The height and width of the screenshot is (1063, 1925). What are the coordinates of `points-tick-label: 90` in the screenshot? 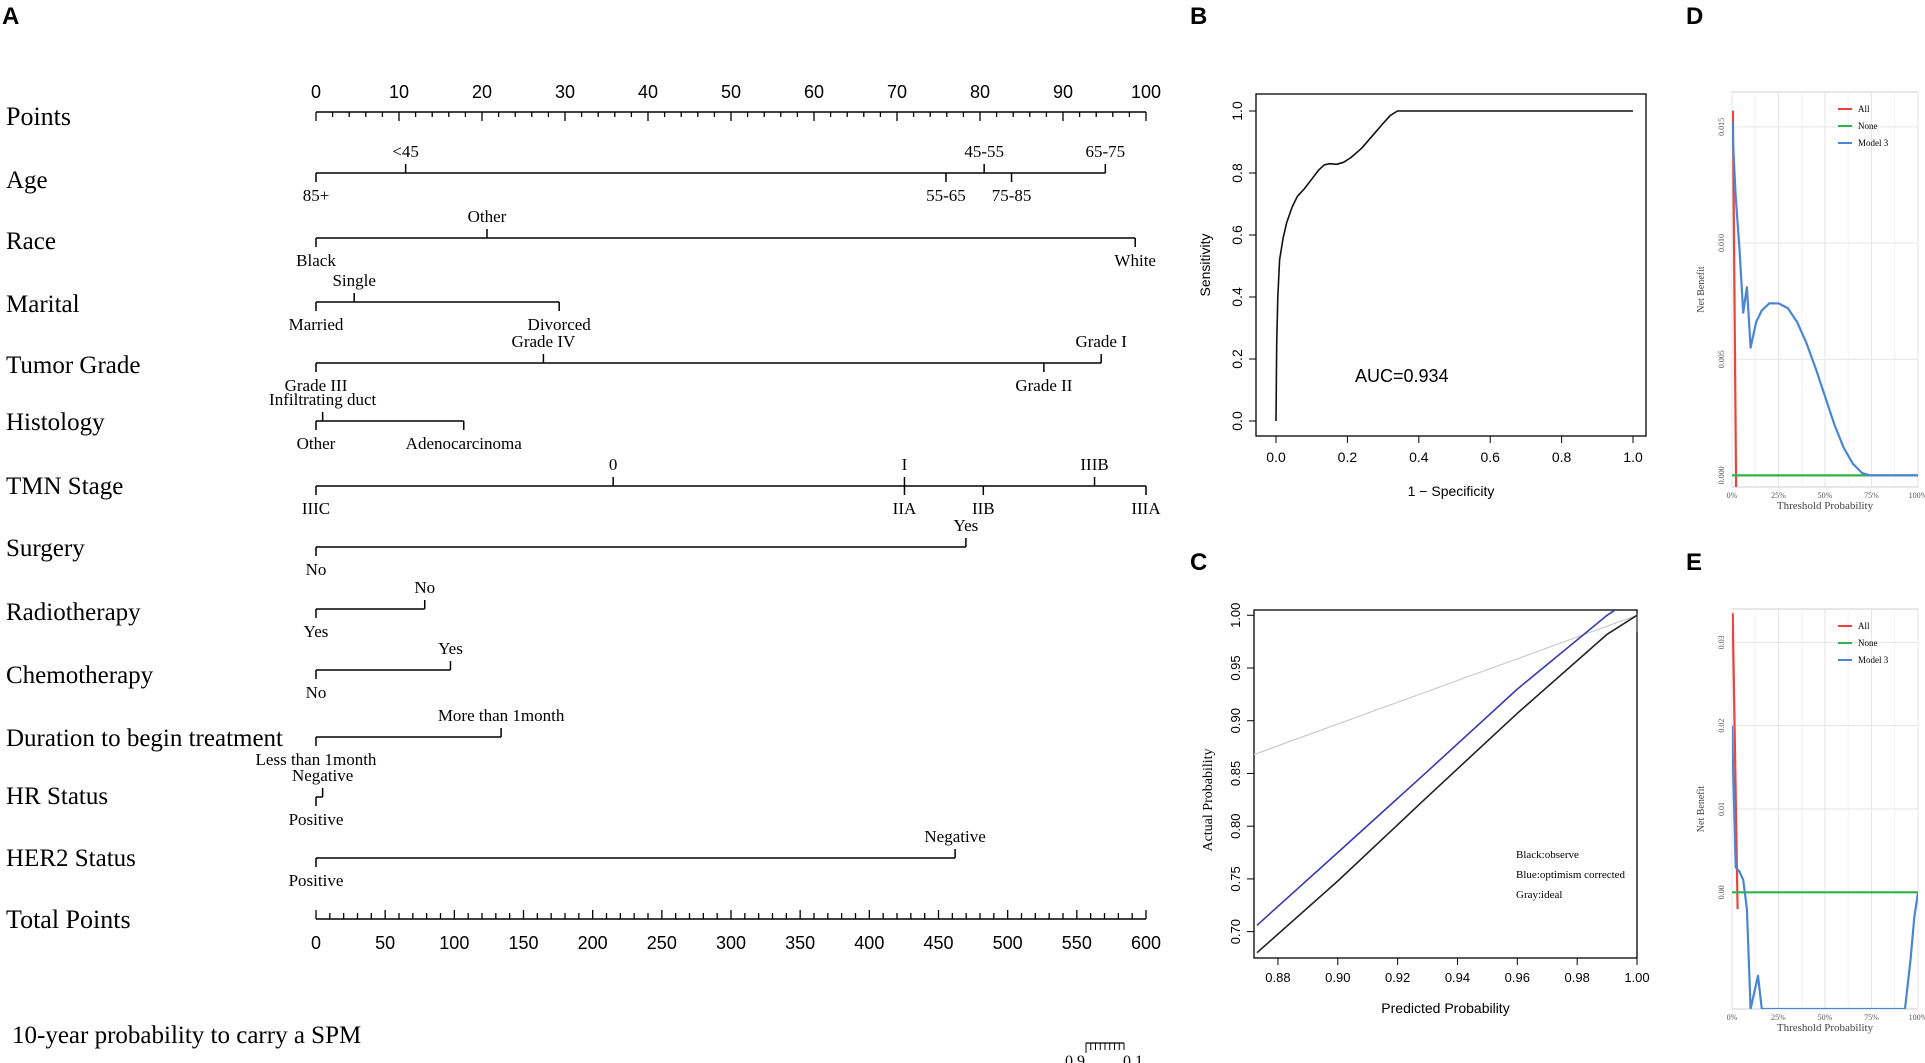 It's located at (1063, 92).